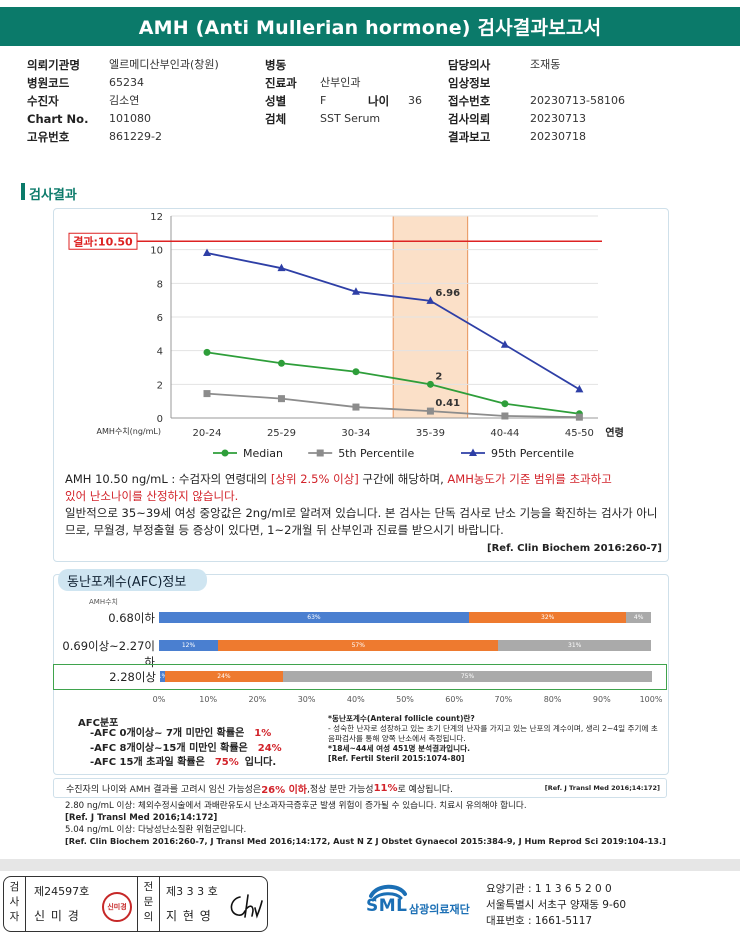 Image resolution: width=740 pixels, height=939 pixels. Describe the element at coordinates (132, 580) in the screenshot. I see `afc-title: 동난포계수(AFC)정보` at that location.